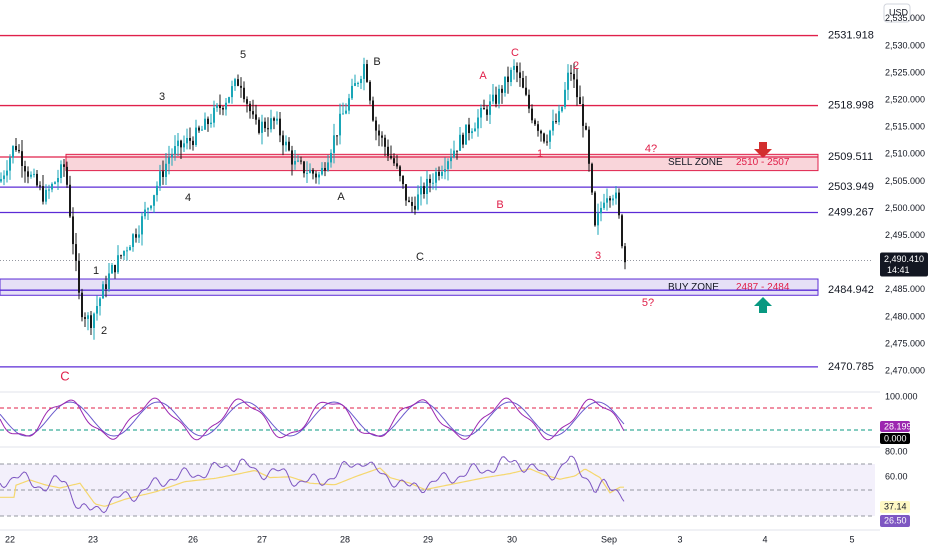  I want to click on price-tick-label: 2,495.000, so click(905, 235).